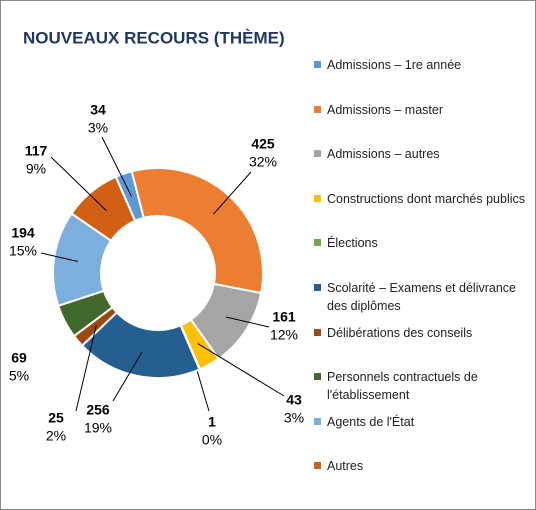 The height and width of the screenshot is (510, 536). I want to click on data-label-value: 256, so click(98, 410).